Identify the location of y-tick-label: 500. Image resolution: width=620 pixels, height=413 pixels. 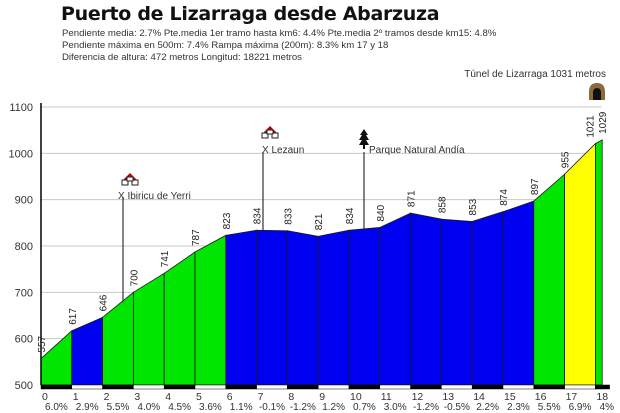
(24, 386).